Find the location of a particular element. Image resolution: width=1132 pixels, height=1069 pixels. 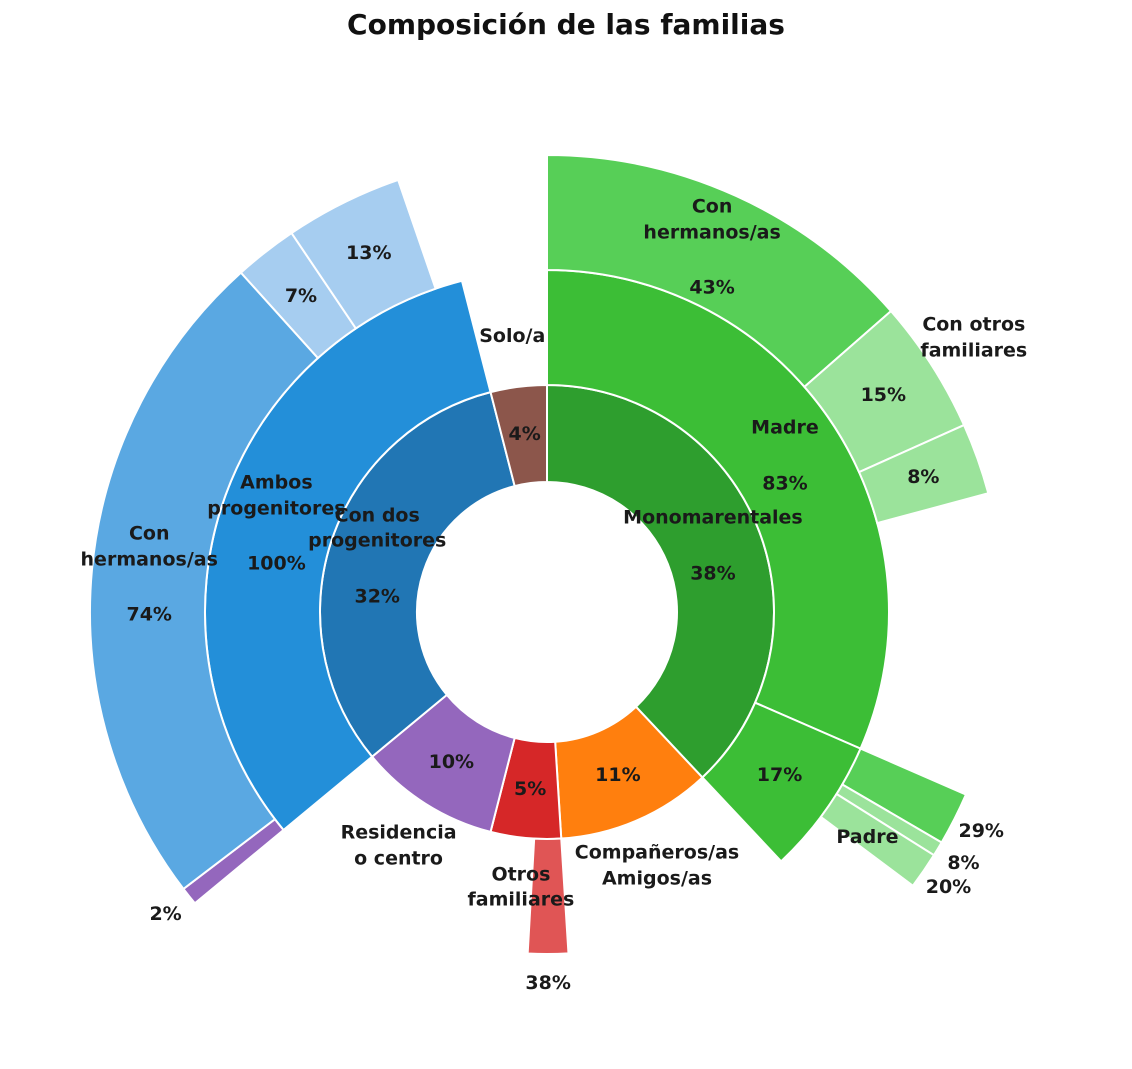

segment-value: 100% is located at coordinates (276, 563).